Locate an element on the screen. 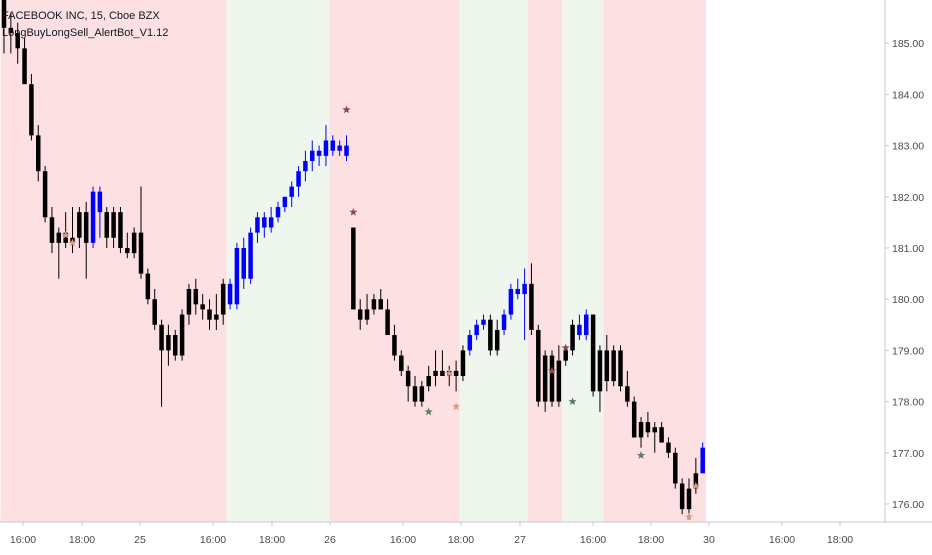  symbol-title: FACEBOOK INC, 15, Cboe BZX is located at coordinates (81, 16).